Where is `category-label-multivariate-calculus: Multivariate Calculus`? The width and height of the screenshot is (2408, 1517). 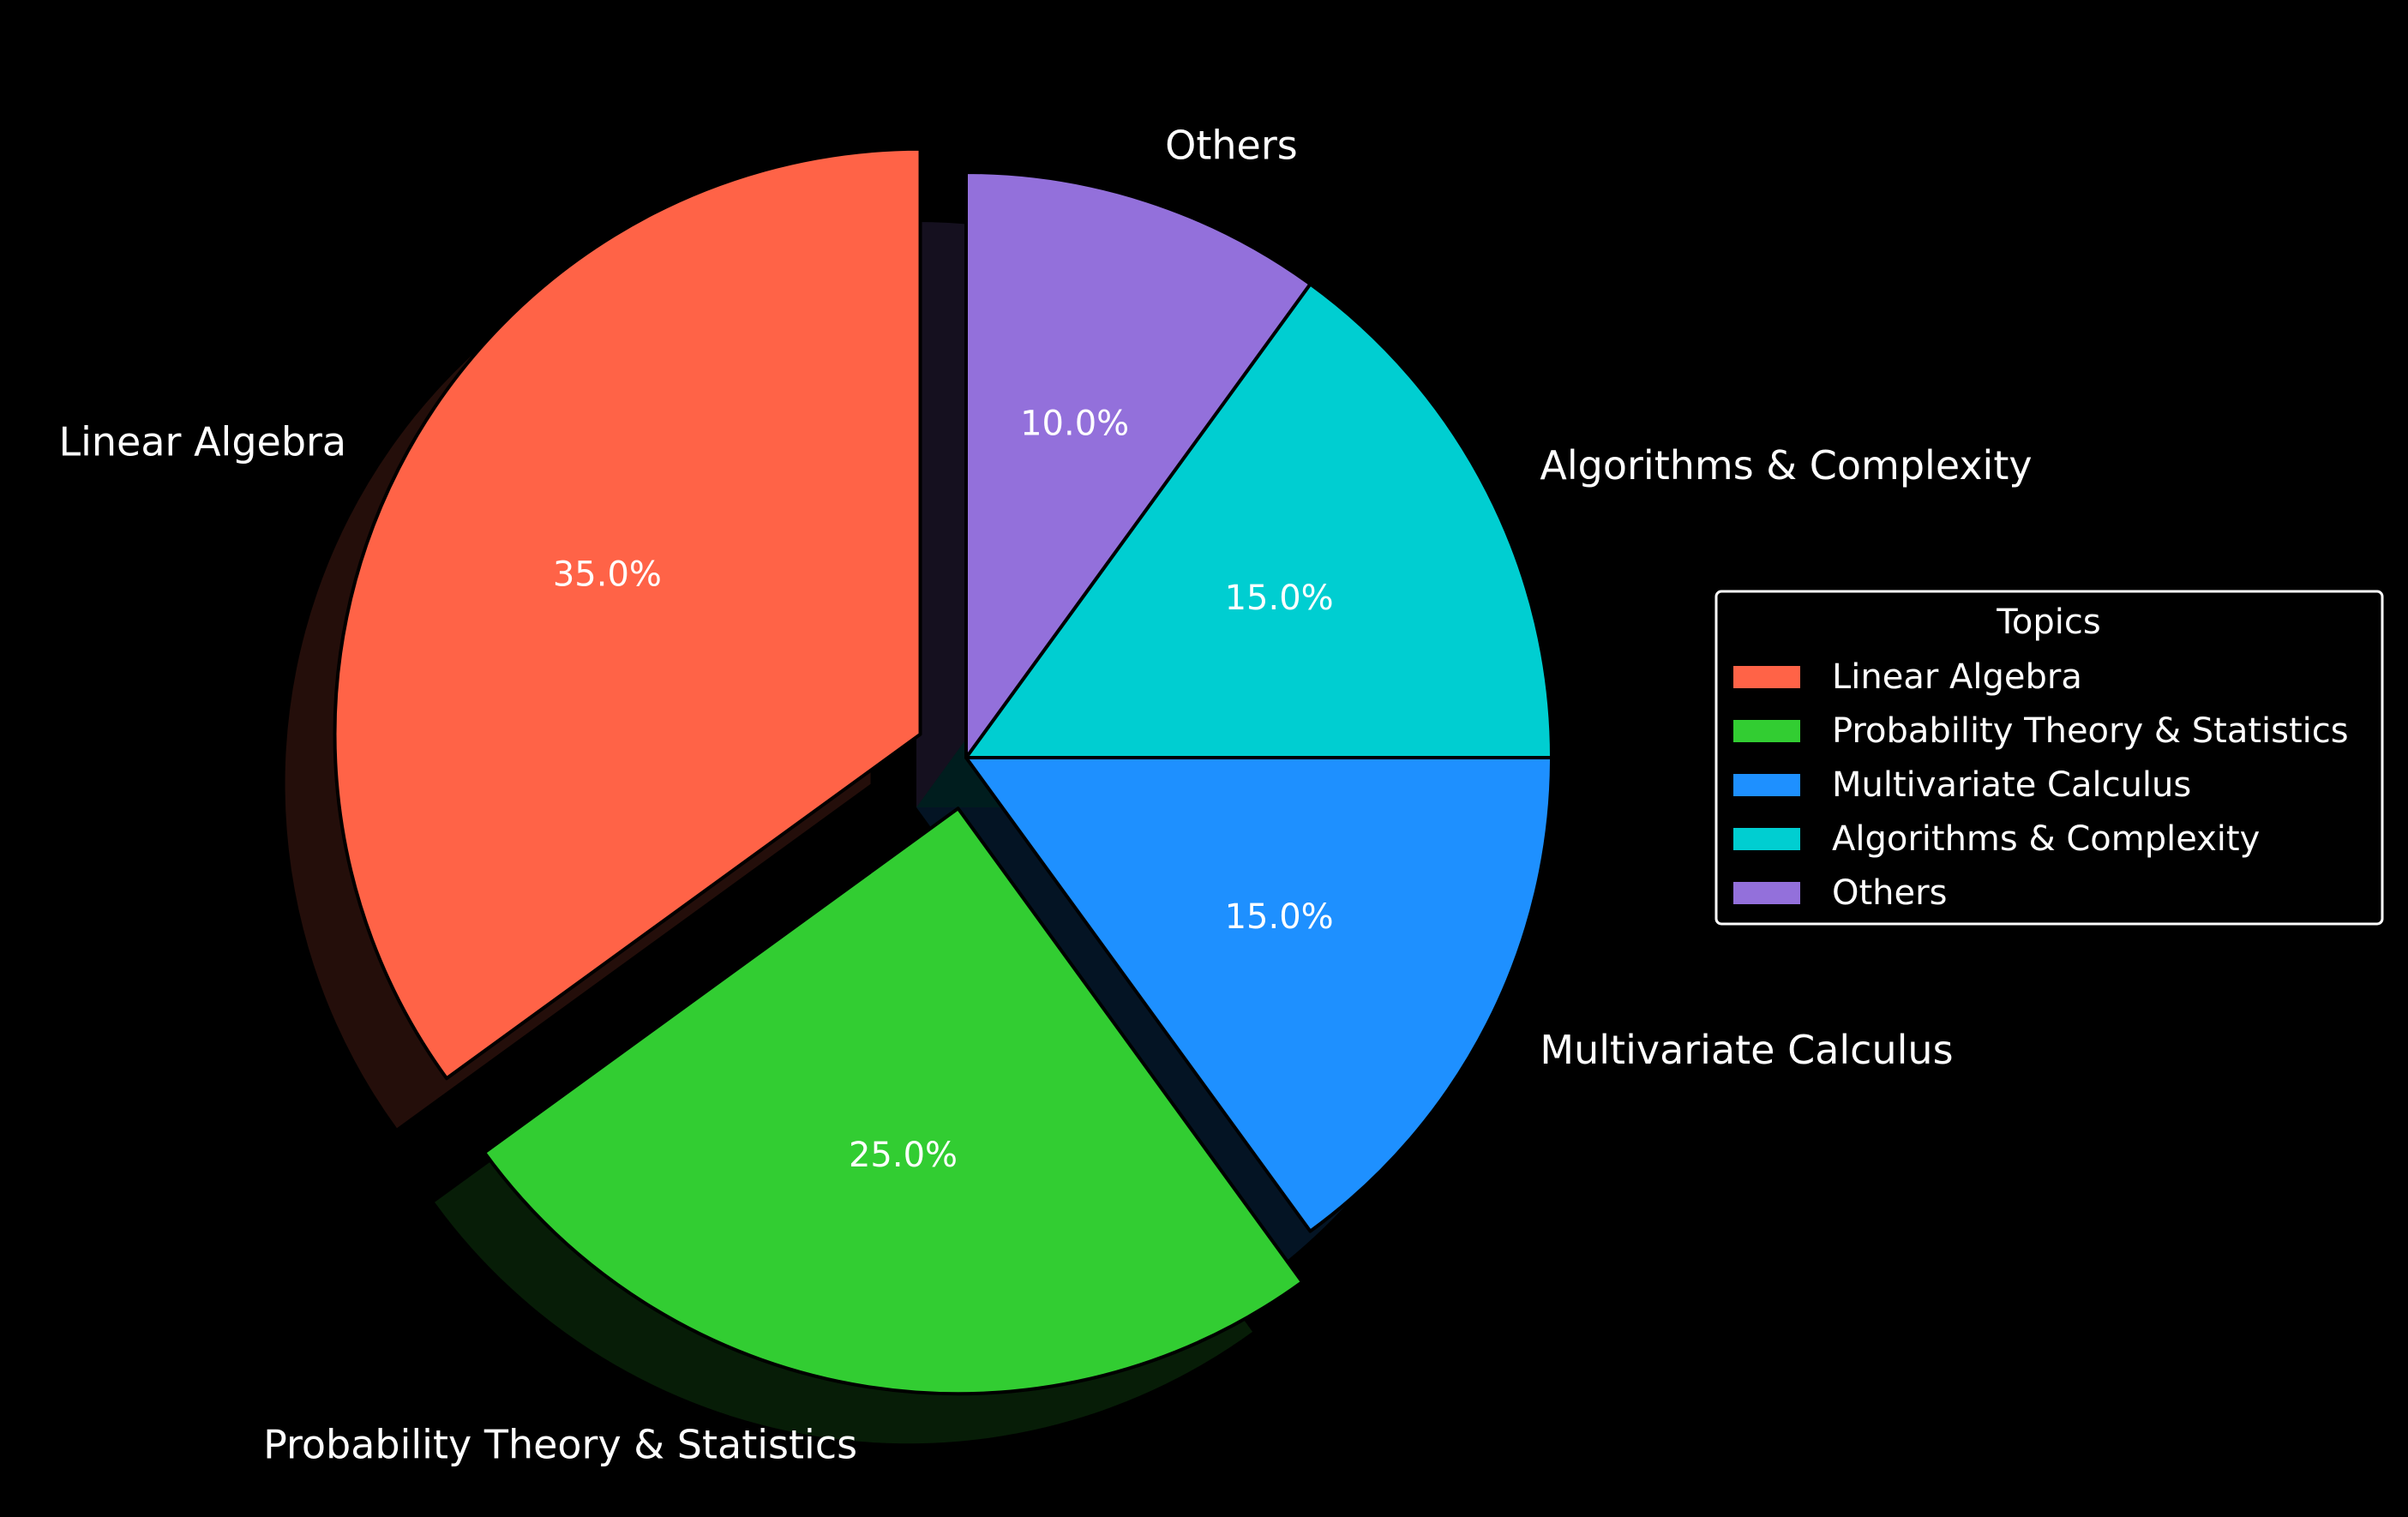
category-label-multivariate-calculus: Multivariate Calculus is located at coordinates (1747, 1050).